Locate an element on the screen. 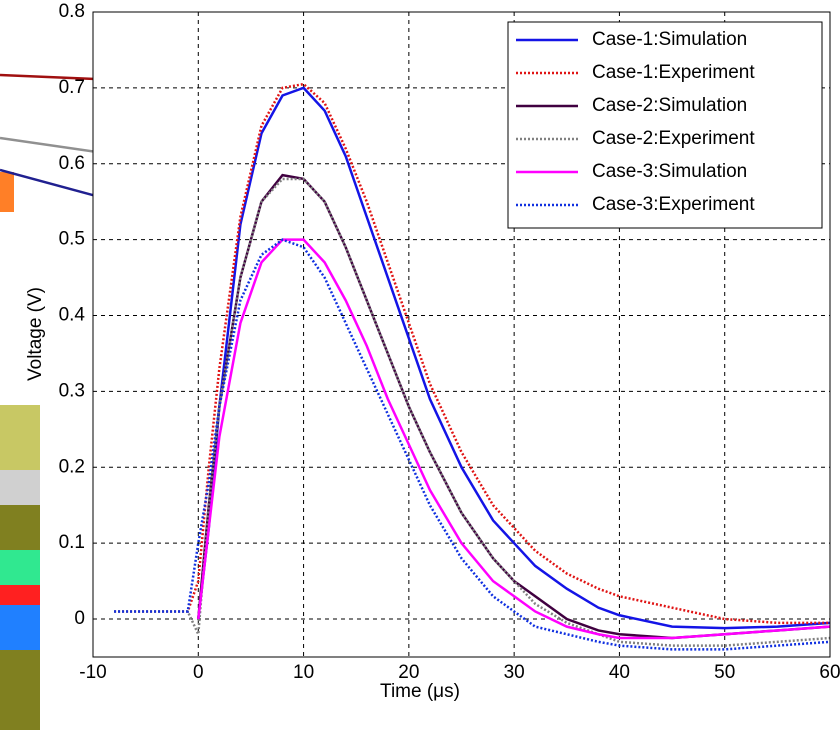 This screenshot has width=840, height=730. y-tick-label: 0.5 is located at coordinates (72, 239).